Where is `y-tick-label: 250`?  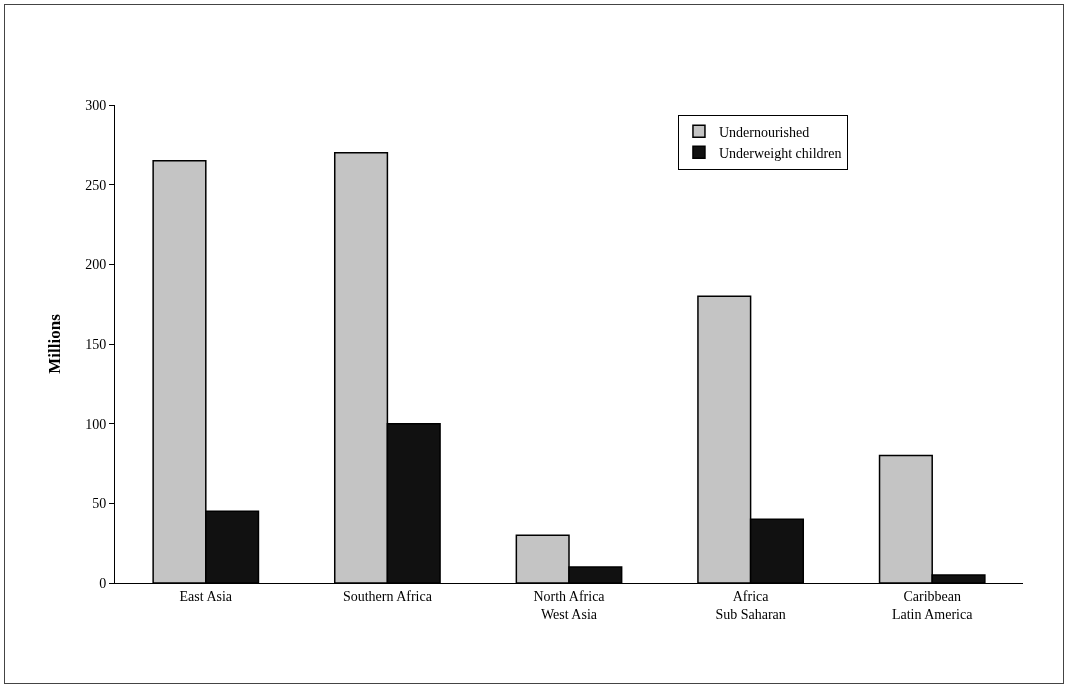
y-tick-label: 250 is located at coordinates (96, 185).